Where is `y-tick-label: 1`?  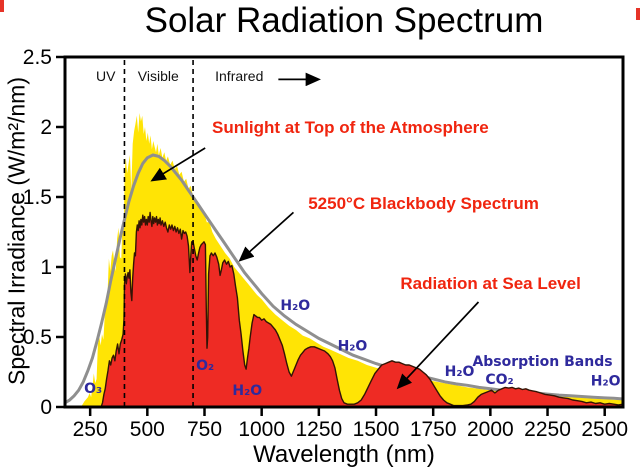 y-tick-label: 1 is located at coordinates (46, 267).